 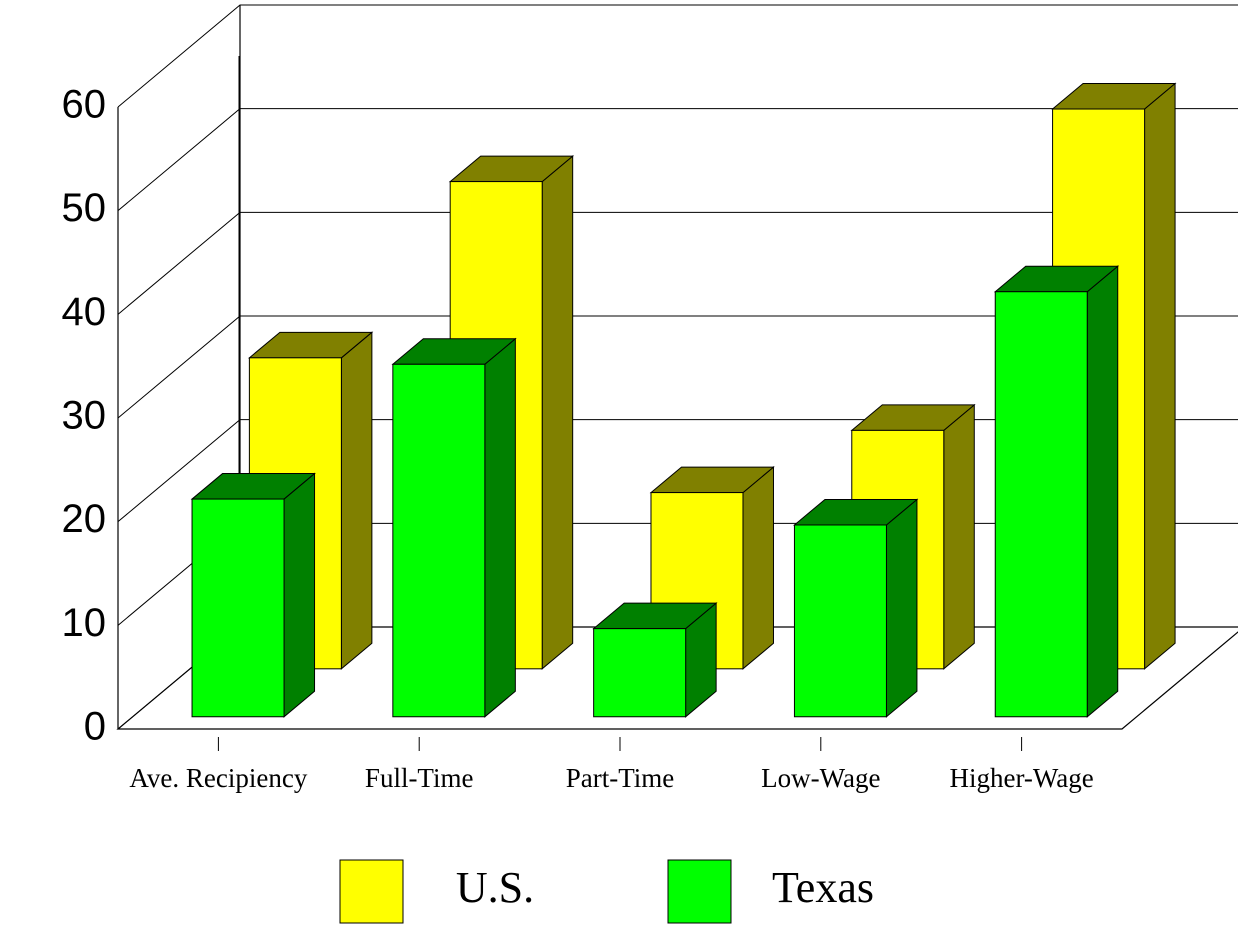 I want to click on y-tick-label: 50, so click(x=84, y=208).